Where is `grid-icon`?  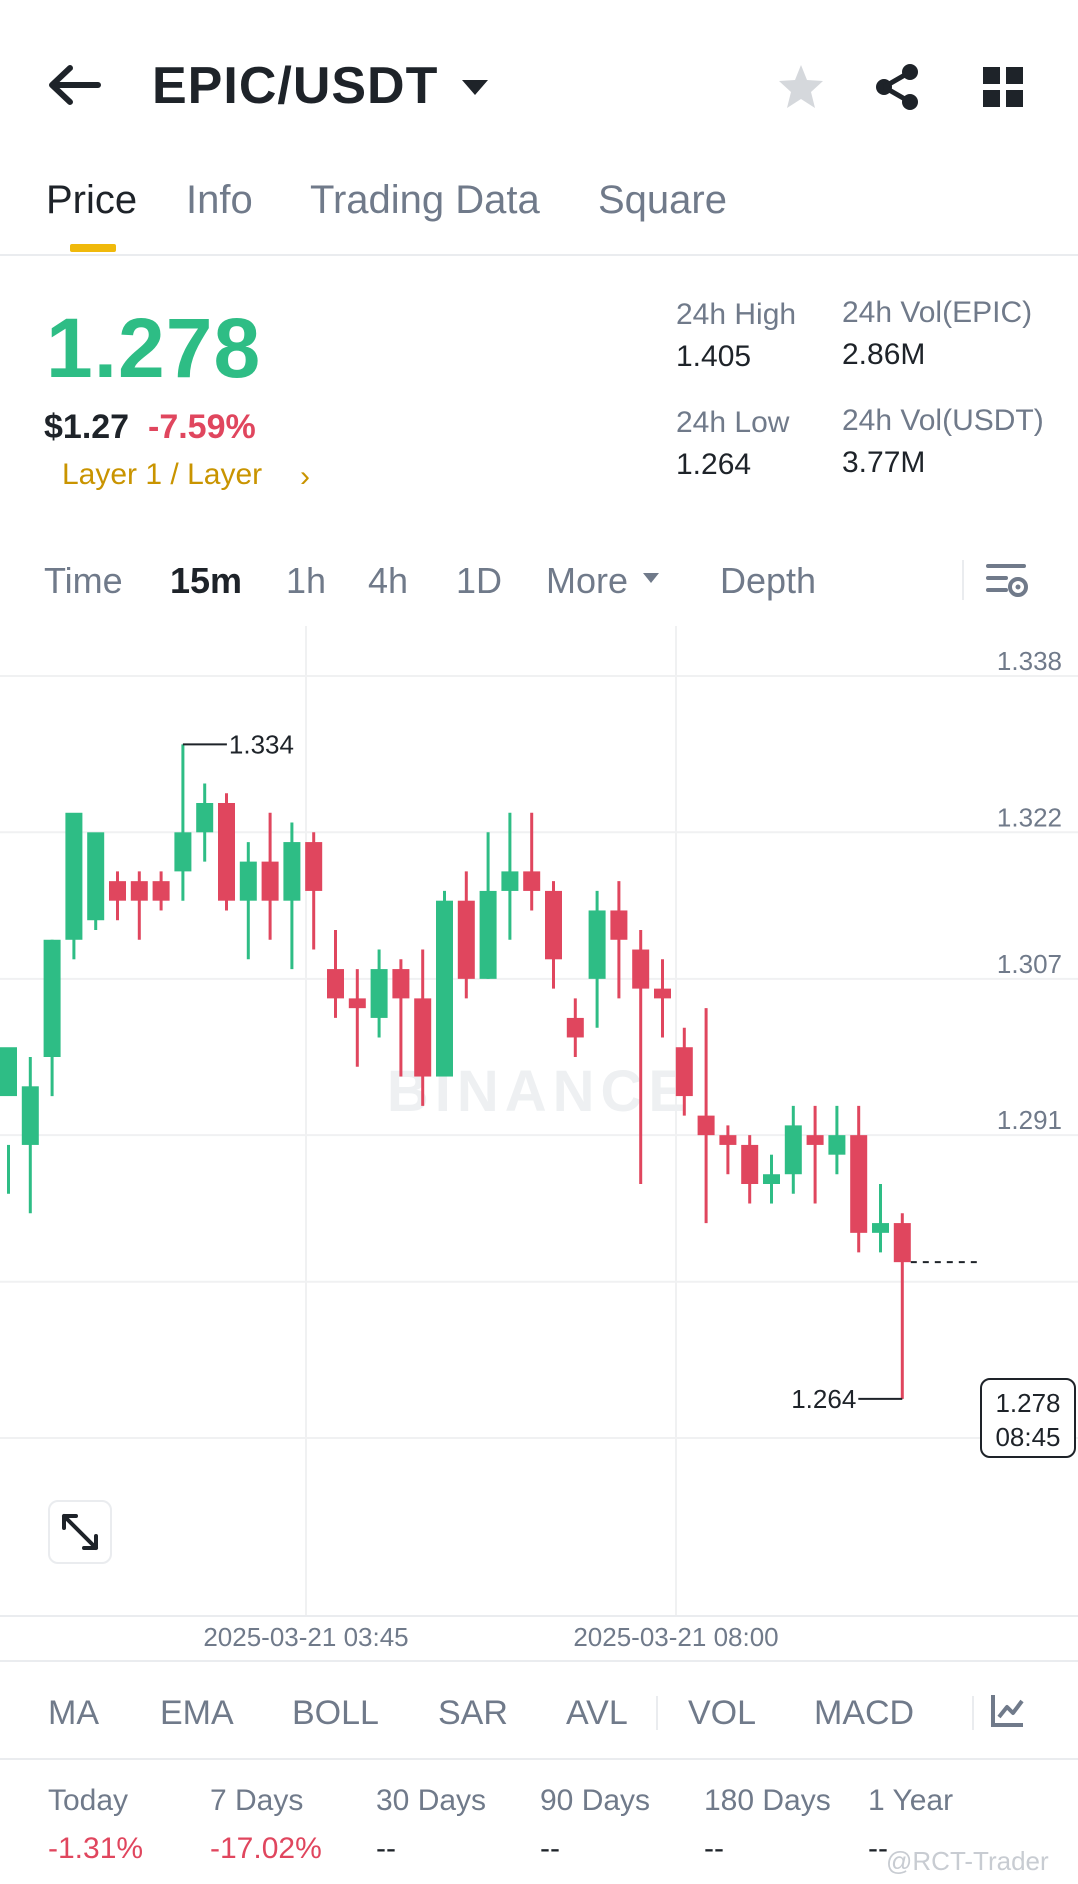 grid-icon is located at coordinates (1003, 87).